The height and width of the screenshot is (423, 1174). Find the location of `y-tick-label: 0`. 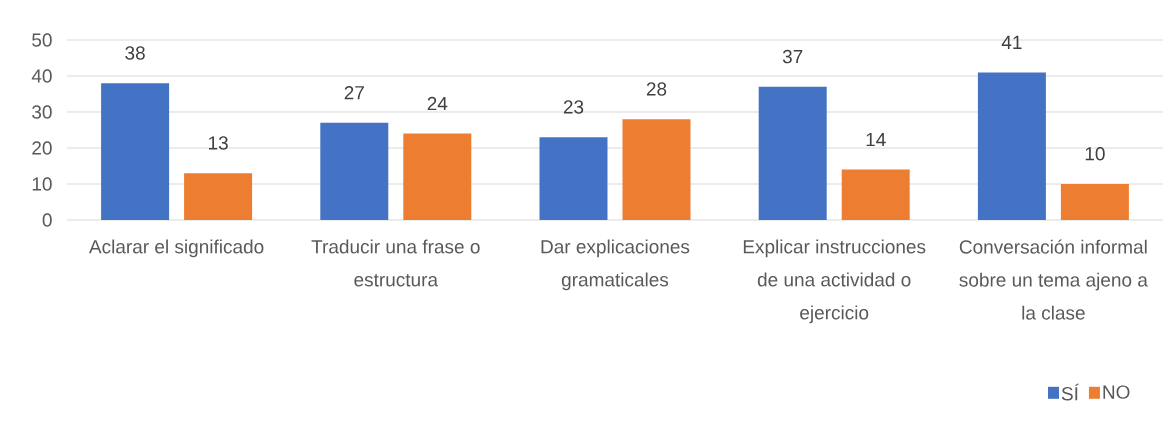

y-tick-label: 0 is located at coordinates (47, 220).